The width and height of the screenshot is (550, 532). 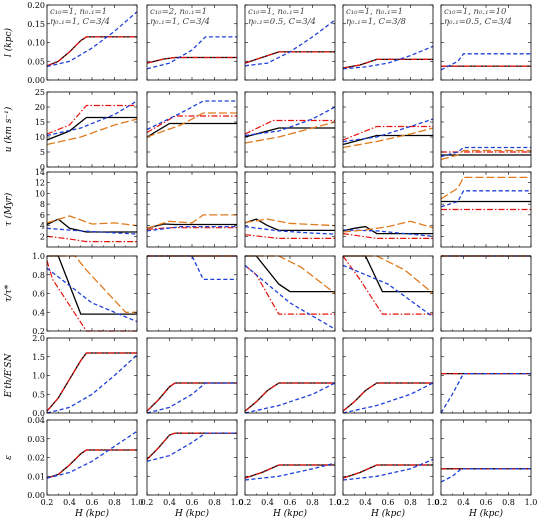 I want to click on panel-r4-c4, so click(x=486, y=375).